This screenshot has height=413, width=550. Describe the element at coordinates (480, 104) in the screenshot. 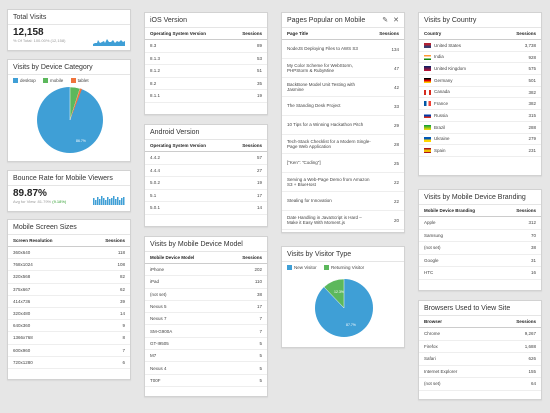

I see `table-row: France 382` at that location.